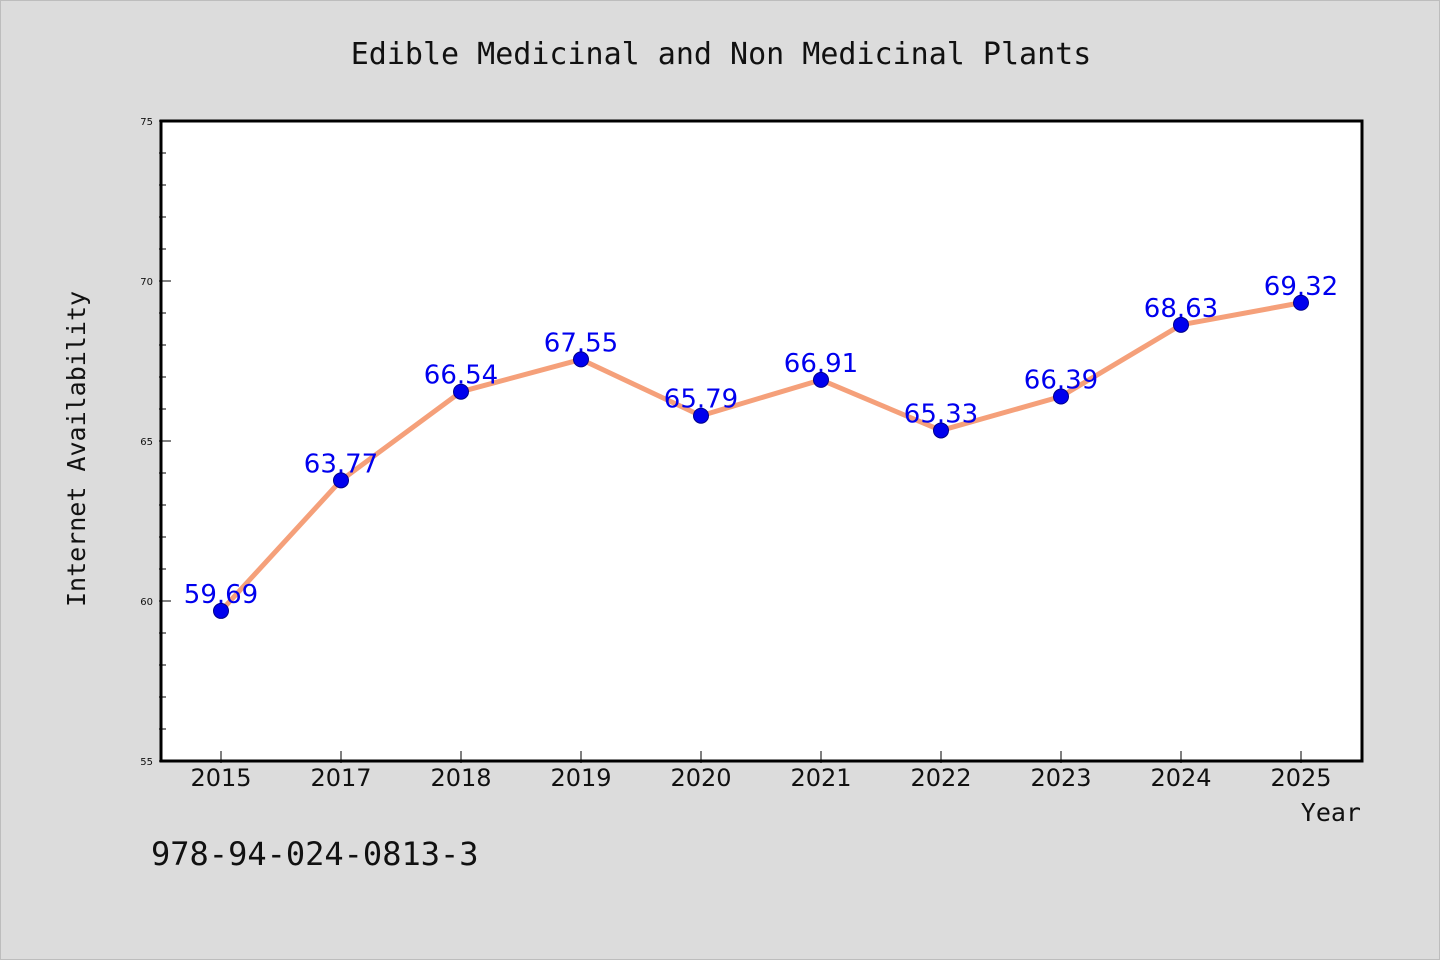  I want to click on y-tick-label: 55, so click(146, 762).